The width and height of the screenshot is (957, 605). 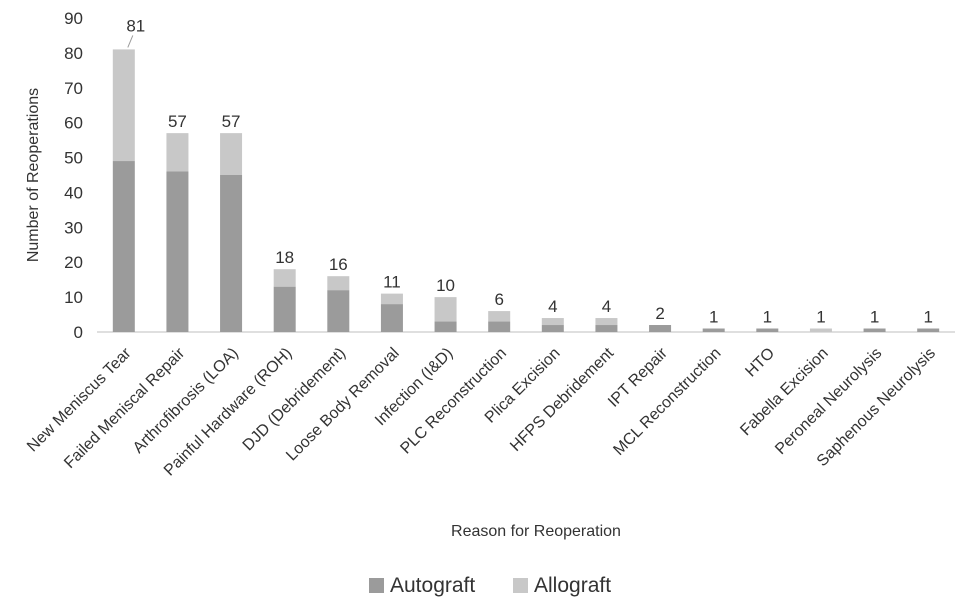 What do you see at coordinates (453, 401) in the screenshot?
I see `x-tick-label: PLC Reconstruction` at bounding box center [453, 401].